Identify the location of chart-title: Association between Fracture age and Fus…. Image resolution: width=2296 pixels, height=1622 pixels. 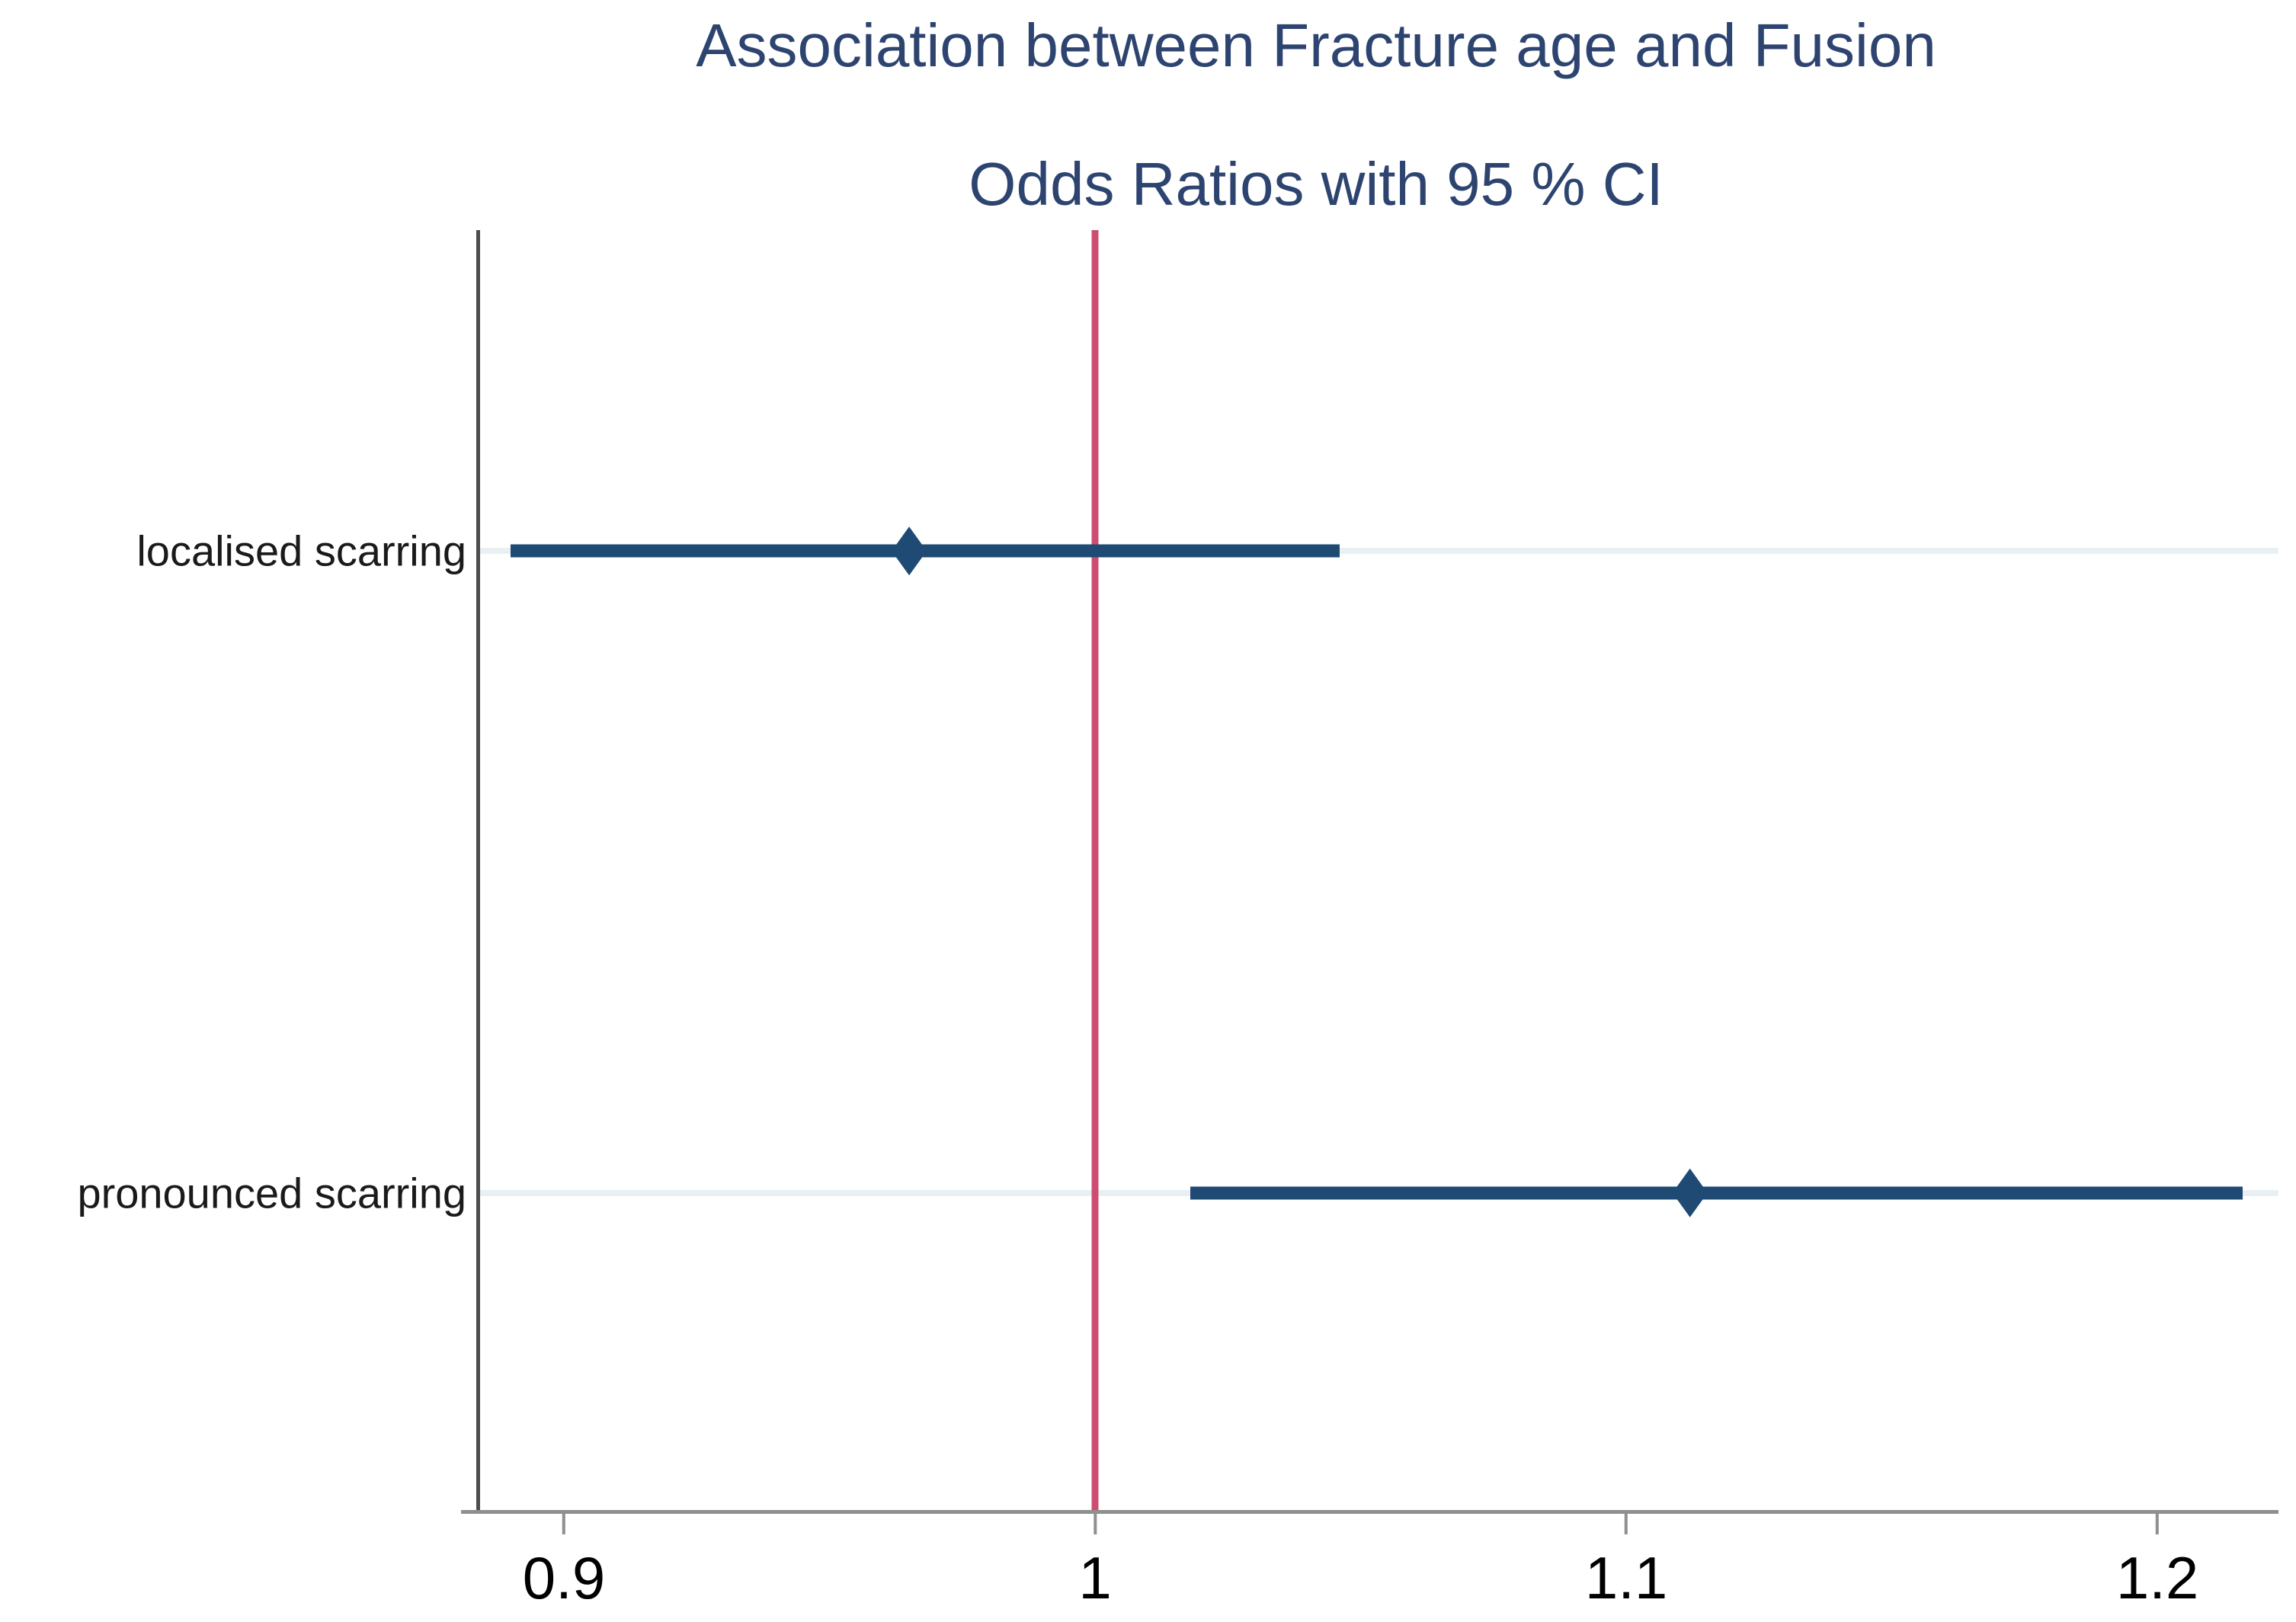
(1316, 45).